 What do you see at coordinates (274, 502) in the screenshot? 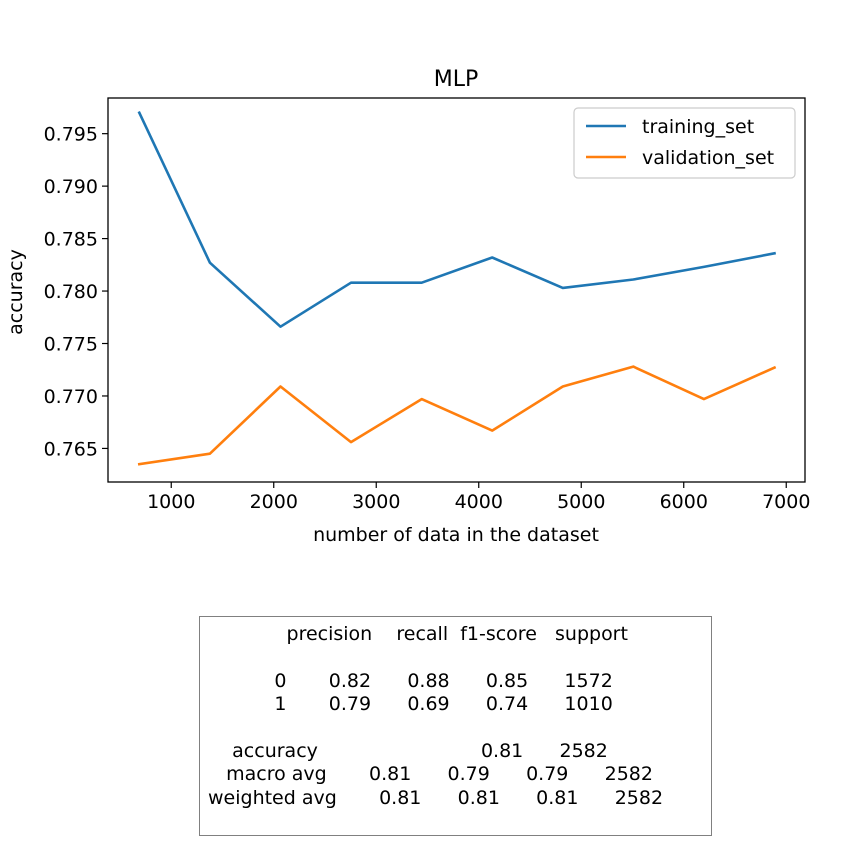
I see `x-tick-label: 2000` at bounding box center [274, 502].